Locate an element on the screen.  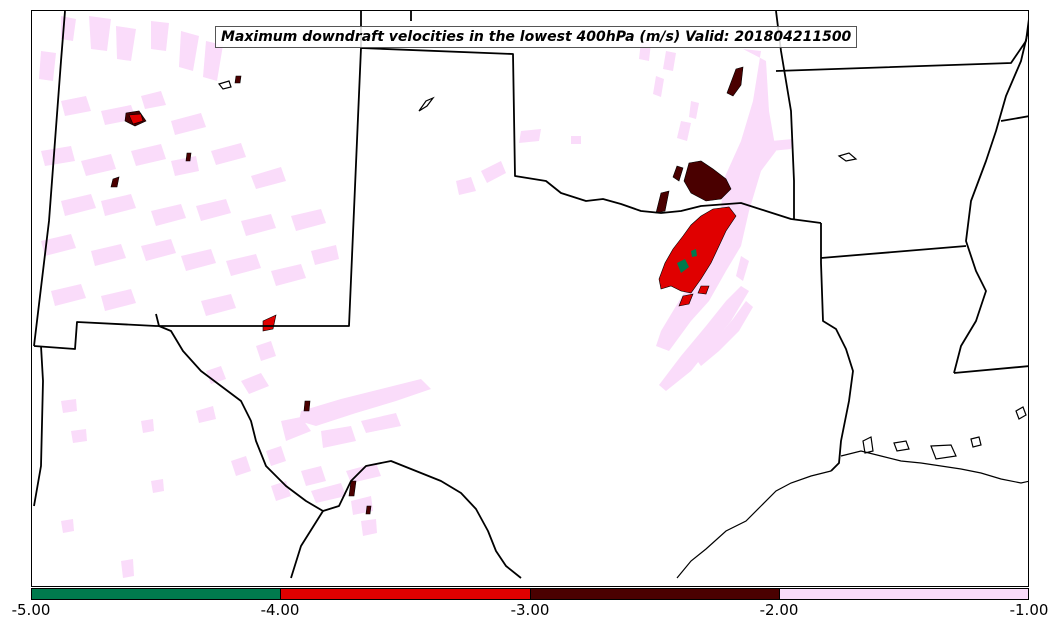
colorbar-bin-weak is located at coordinates (903, 594).